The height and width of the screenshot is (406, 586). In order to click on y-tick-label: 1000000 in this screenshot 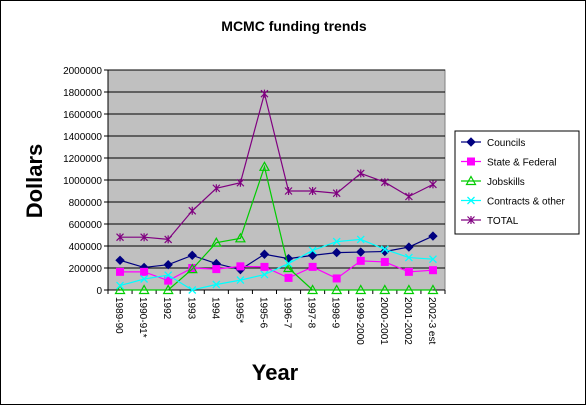, I will do `click(82, 181)`.